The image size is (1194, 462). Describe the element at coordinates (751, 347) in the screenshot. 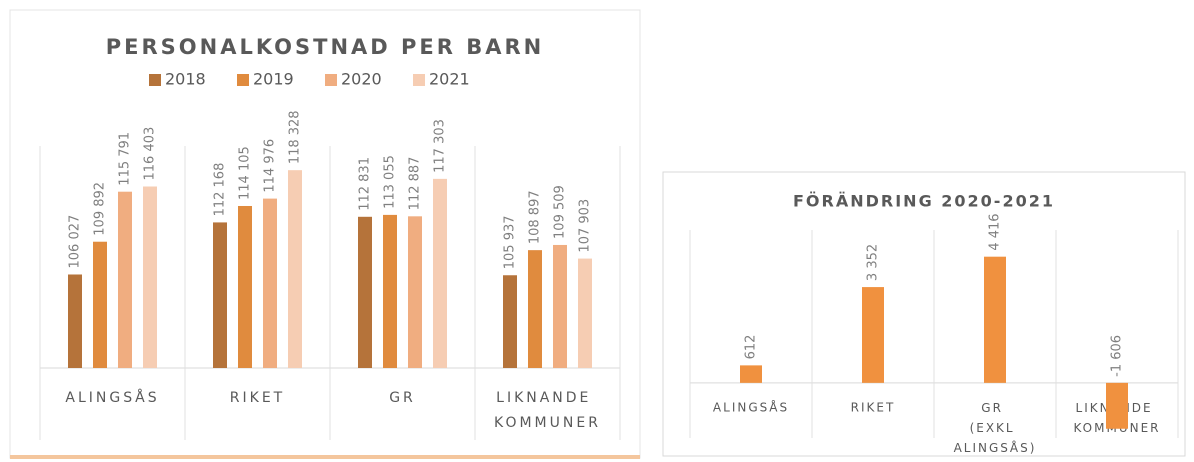

I see `data-label: 612` at that location.